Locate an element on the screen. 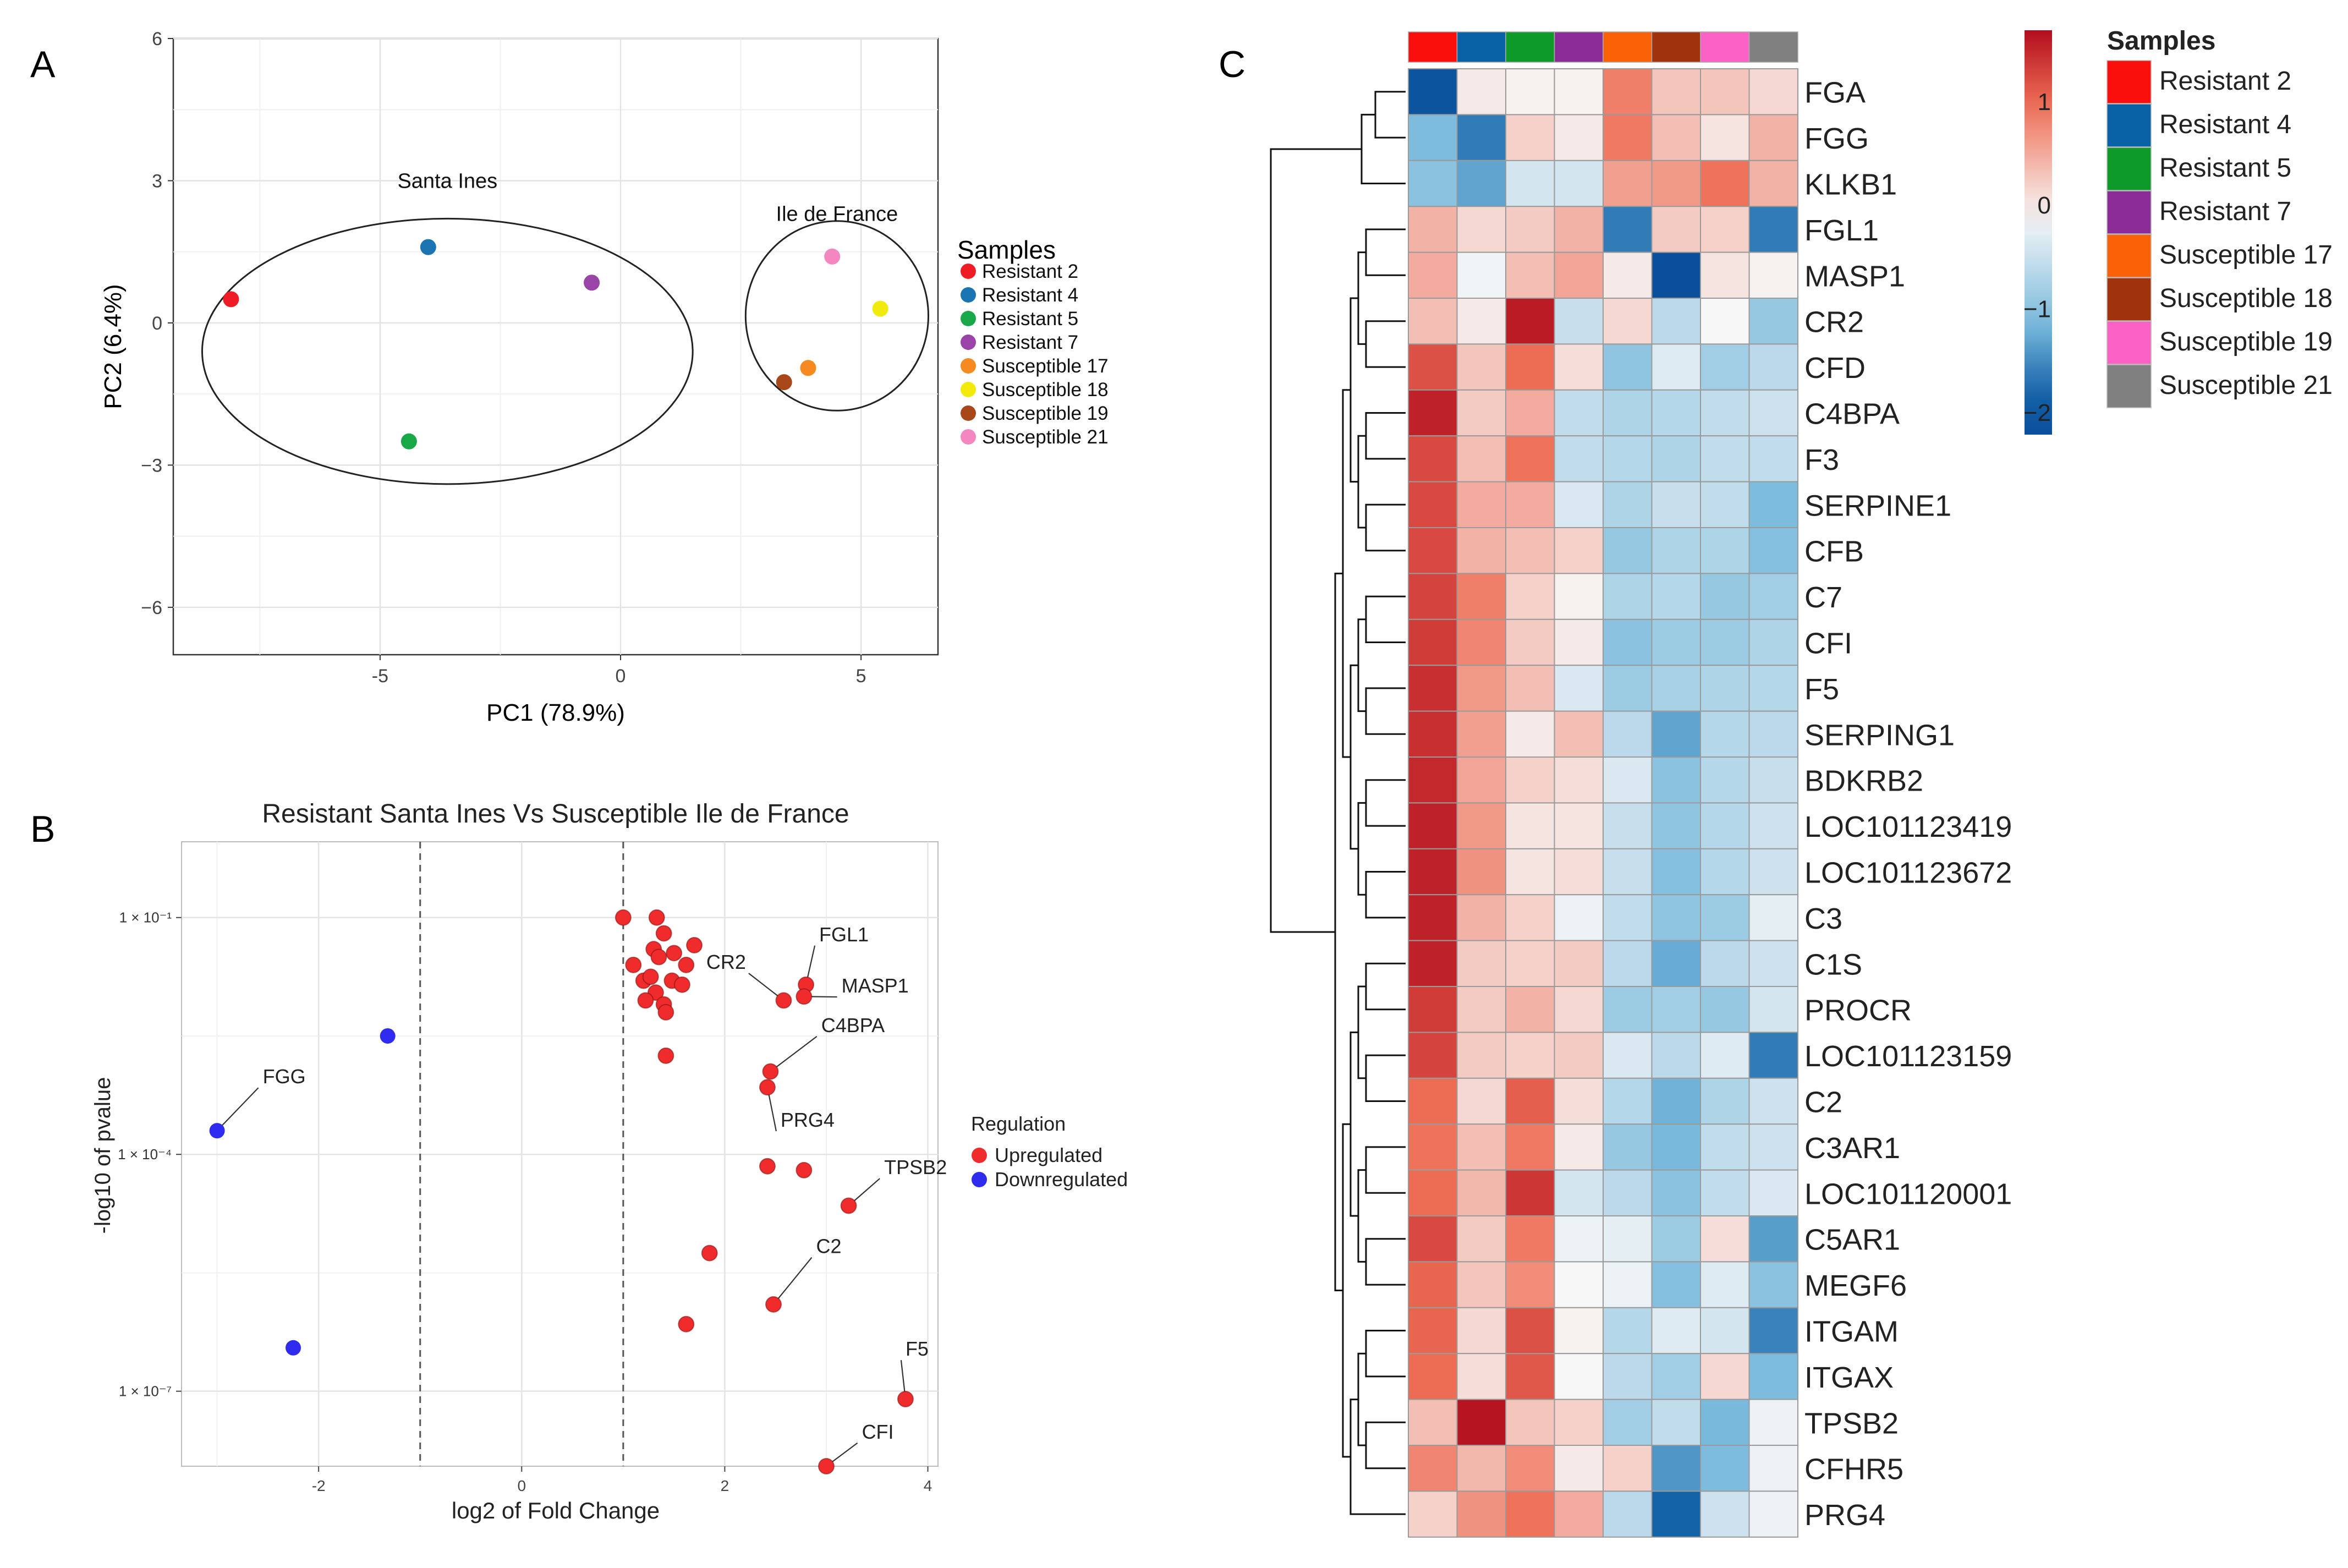 The height and width of the screenshot is (1568, 2348). heatmap-row-label: TPSB2 is located at coordinates (1851, 1423).